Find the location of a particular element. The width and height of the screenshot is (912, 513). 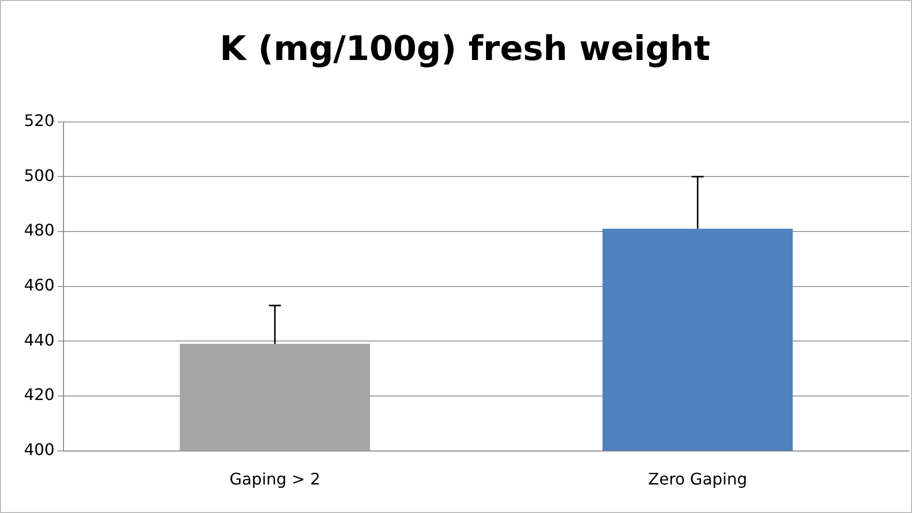

x-tick-label: Gaping > 2 is located at coordinates (274, 479).